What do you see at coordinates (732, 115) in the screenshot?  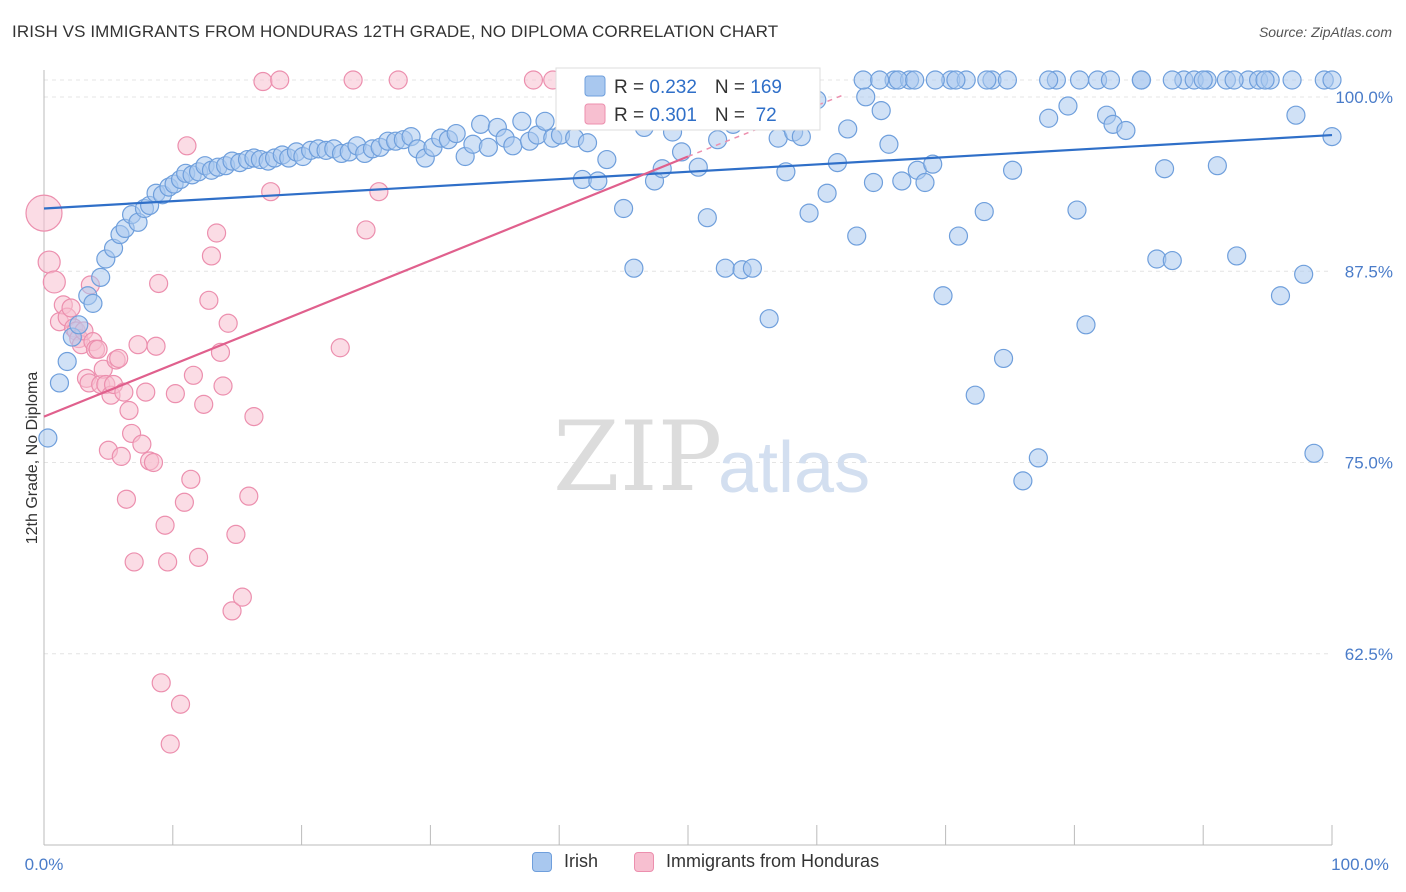 I see `legend-n-label-honduras: N =` at bounding box center [732, 115].